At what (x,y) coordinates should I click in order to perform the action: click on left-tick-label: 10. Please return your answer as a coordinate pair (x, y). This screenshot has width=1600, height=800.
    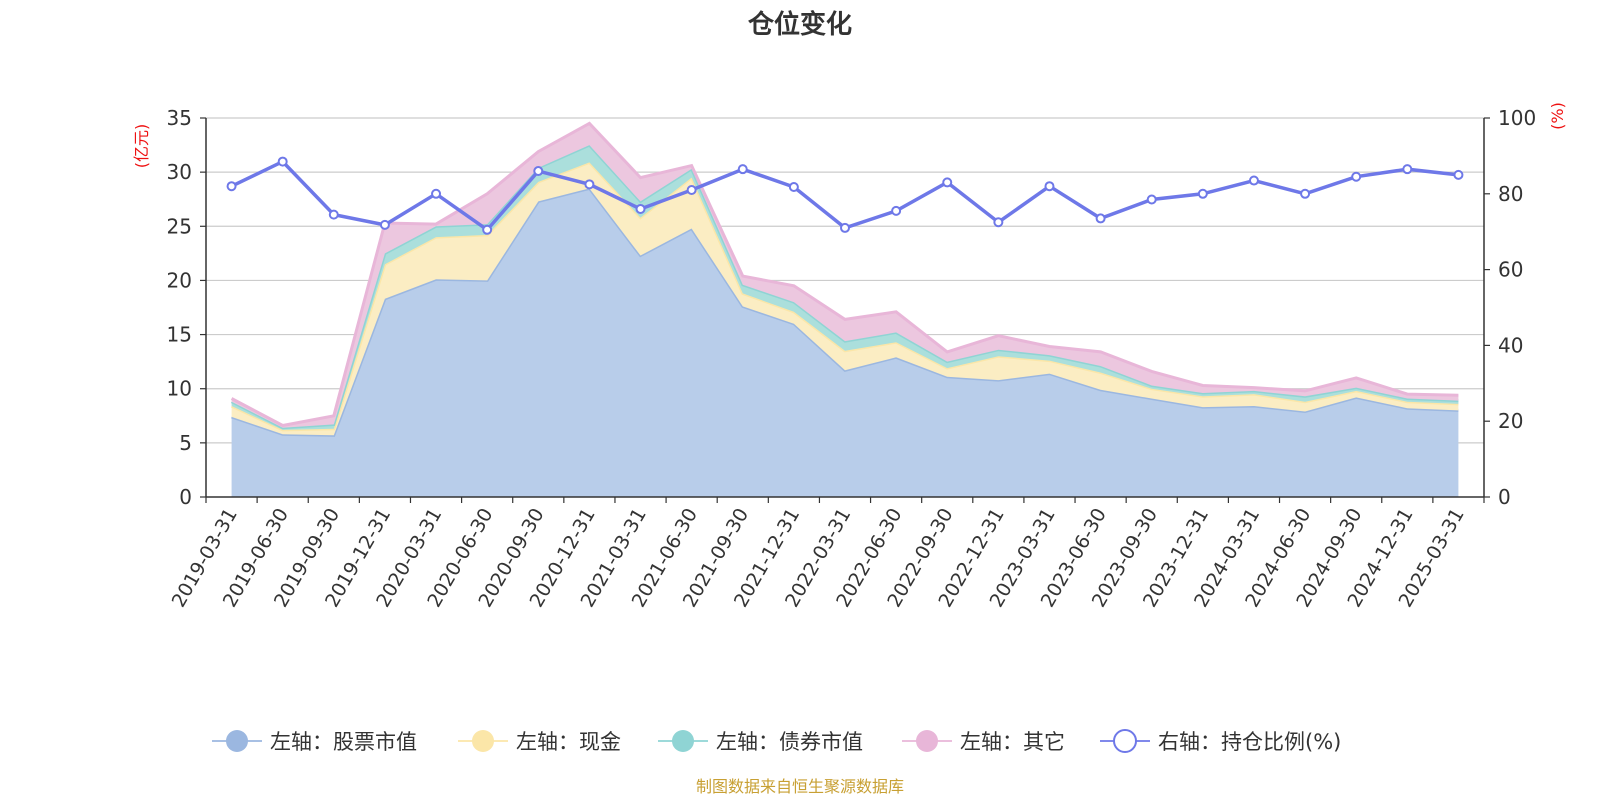
    Looking at the image, I should click on (179, 389).